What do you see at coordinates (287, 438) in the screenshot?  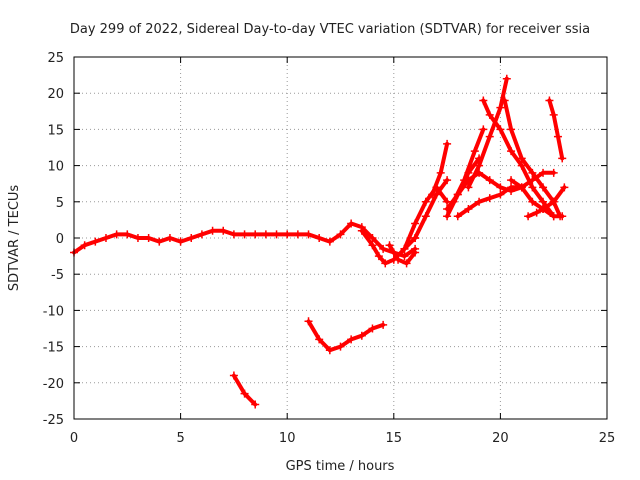 I see `x-tick-label: 10` at bounding box center [287, 438].